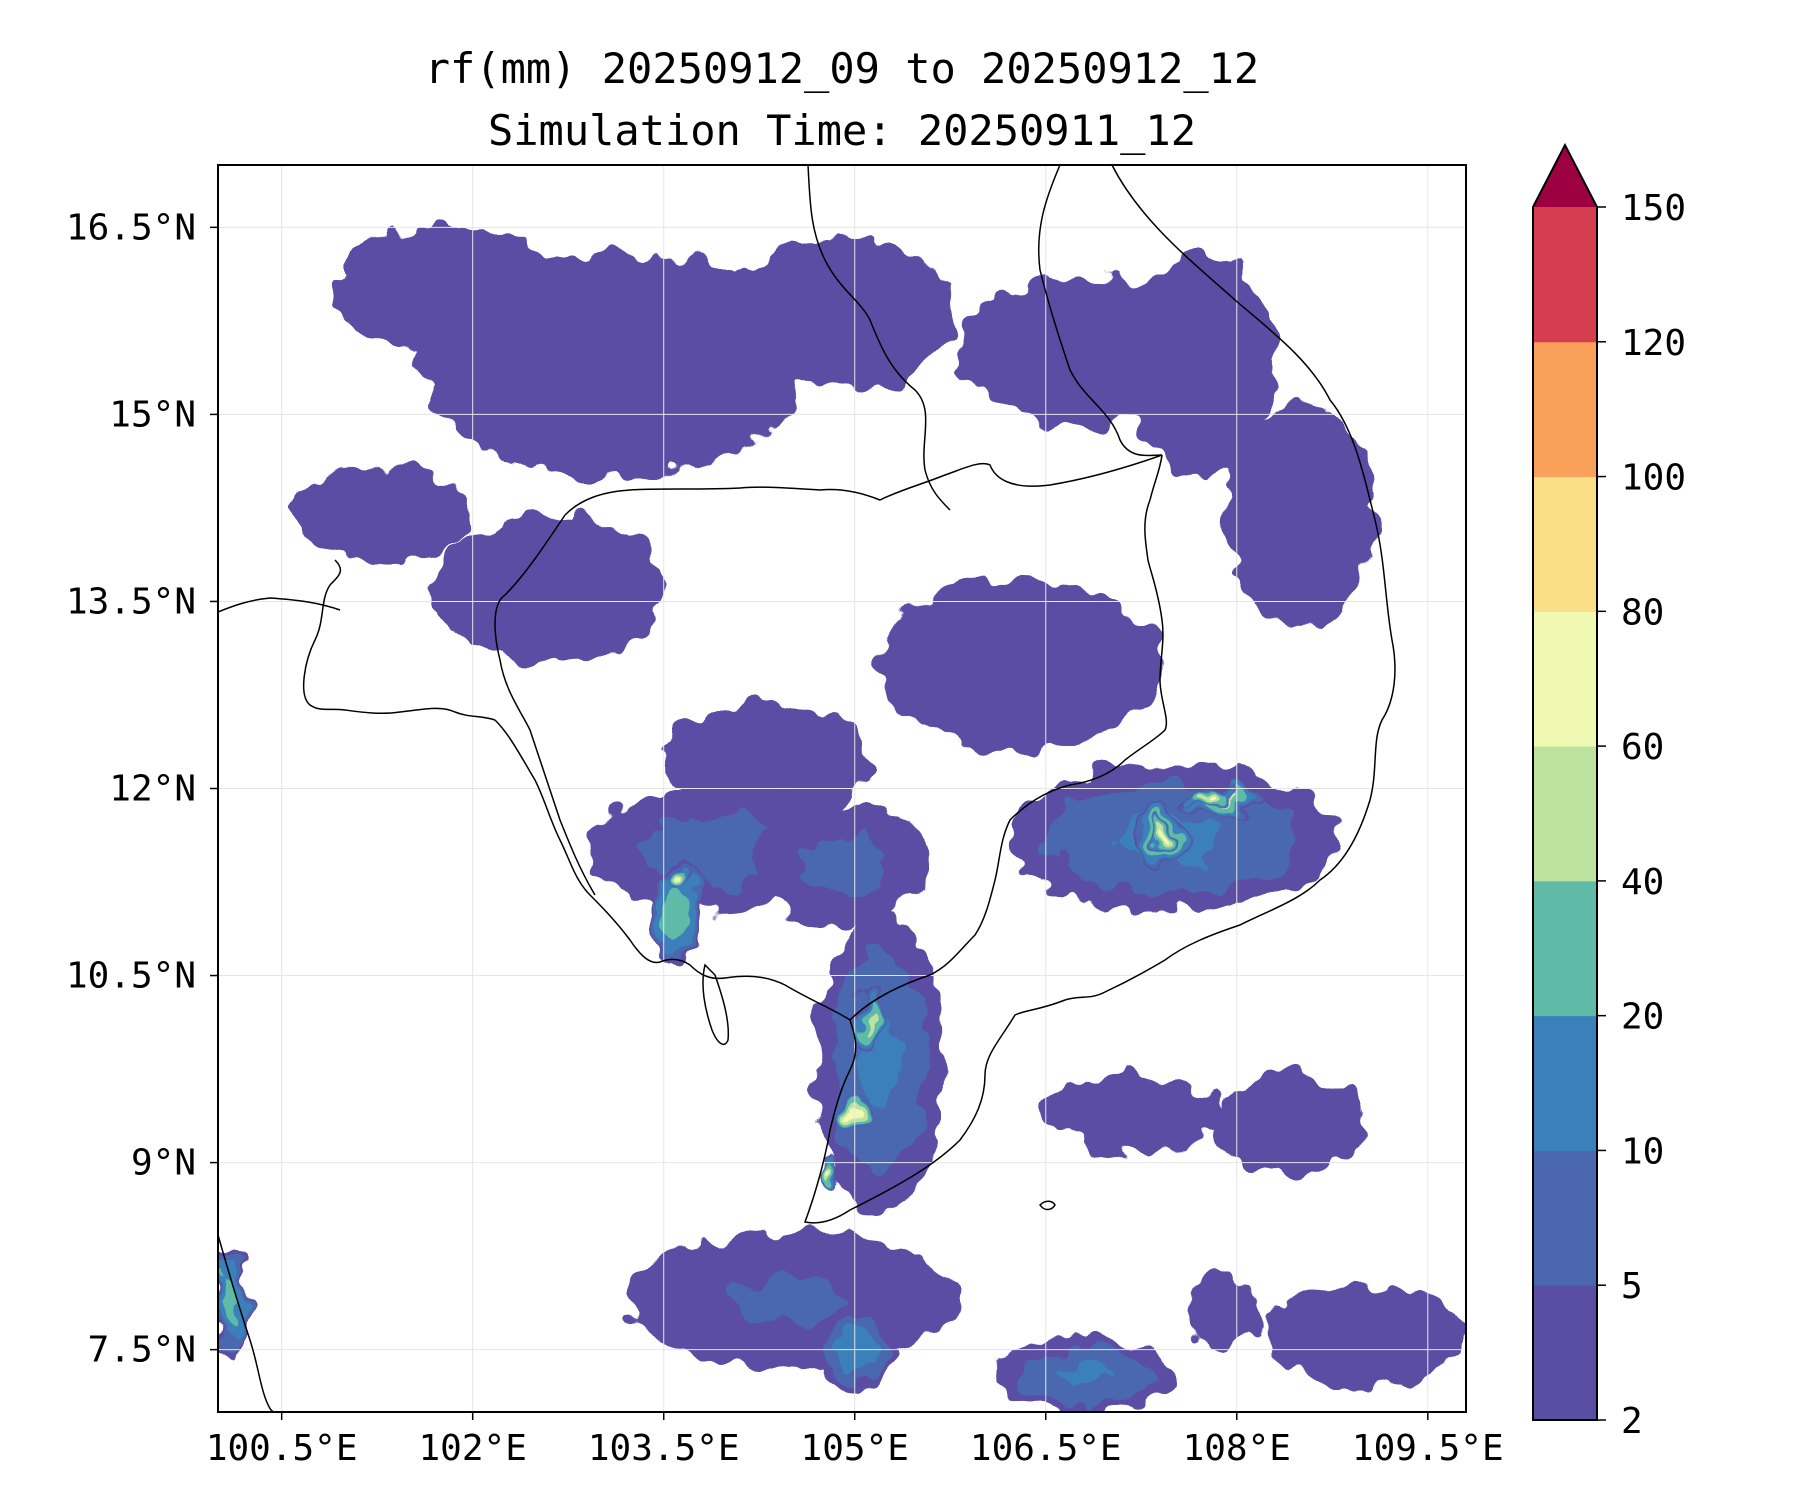 This screenshot has height=1500, width=1800. I want to click on y-tick-label: 16.5°N, so click(131, 227).